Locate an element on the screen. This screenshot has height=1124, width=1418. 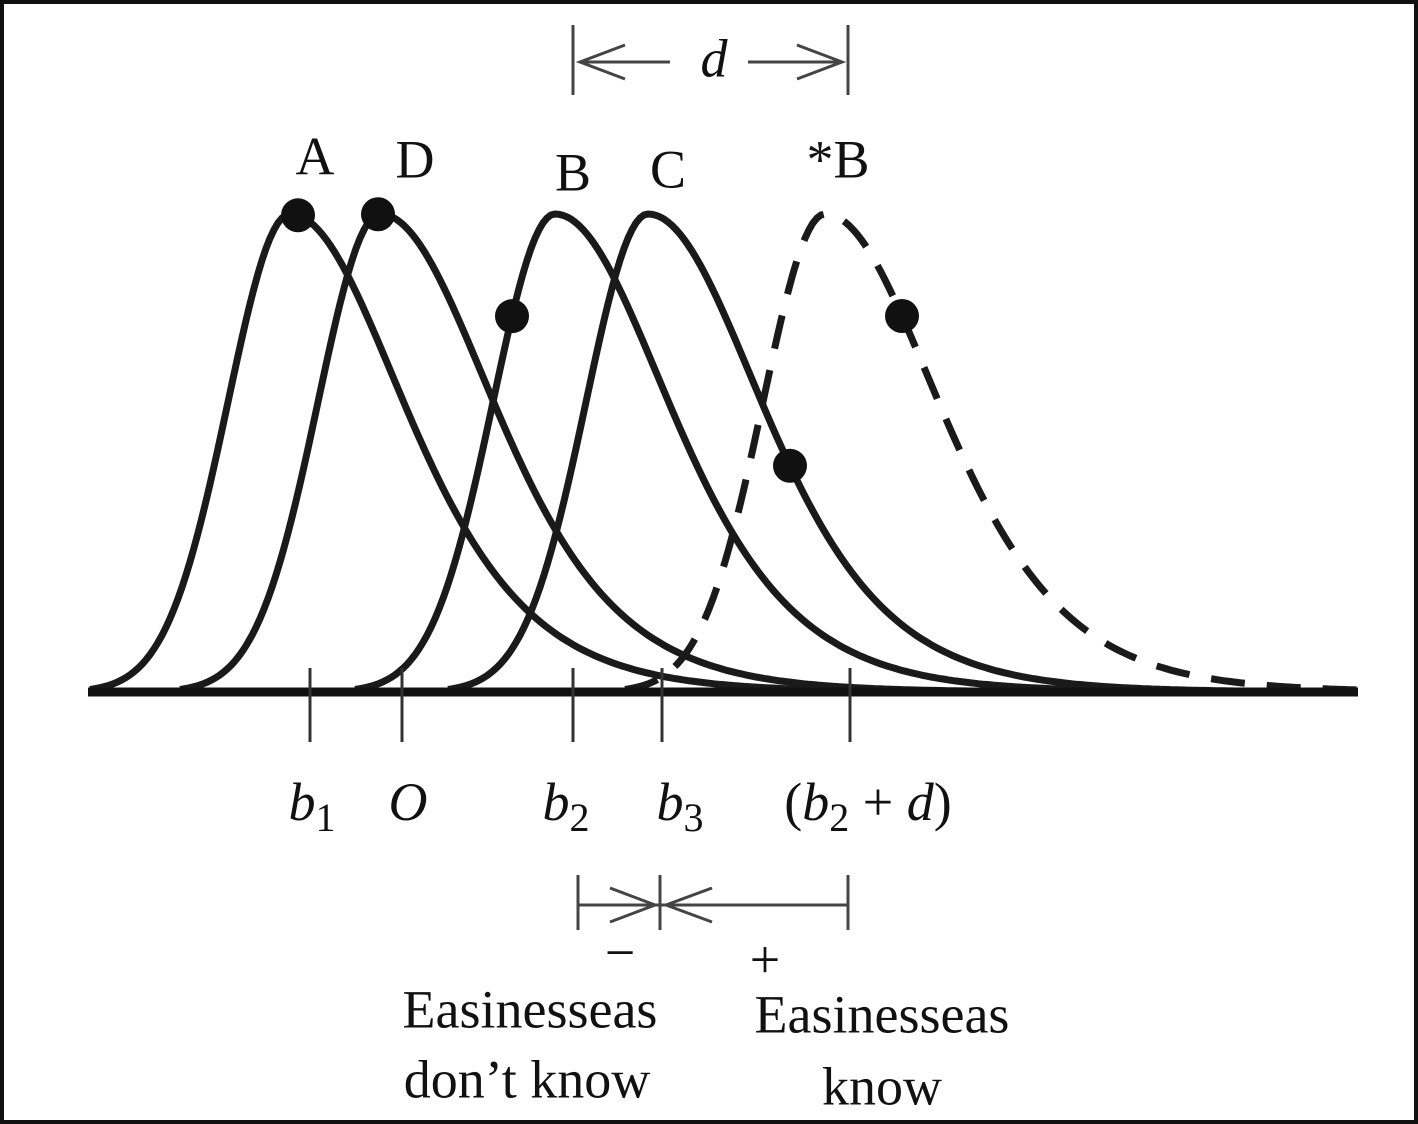
tick-label-part: + is located at coordinates (877, 802).